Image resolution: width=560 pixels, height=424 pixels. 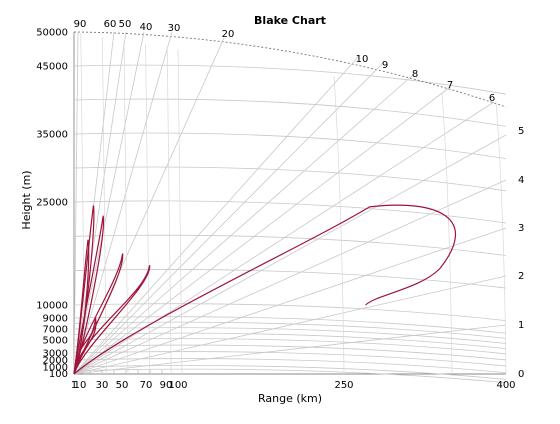 I want to click on chart-title: Blake Chart, so click(x=290, y=20).